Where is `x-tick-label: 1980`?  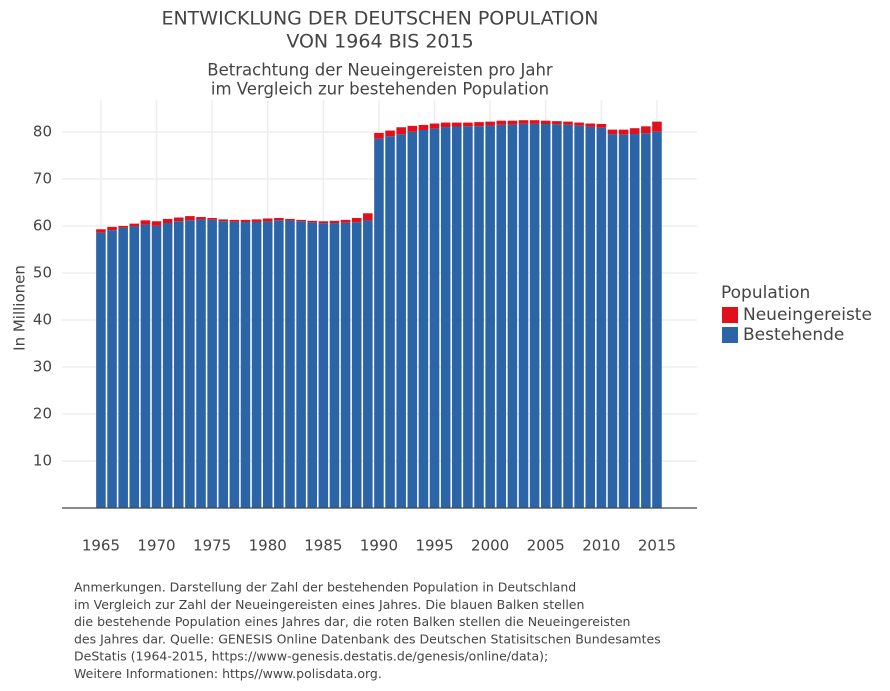
x-tick-label: 1980 is located at coordinates (268, 546).